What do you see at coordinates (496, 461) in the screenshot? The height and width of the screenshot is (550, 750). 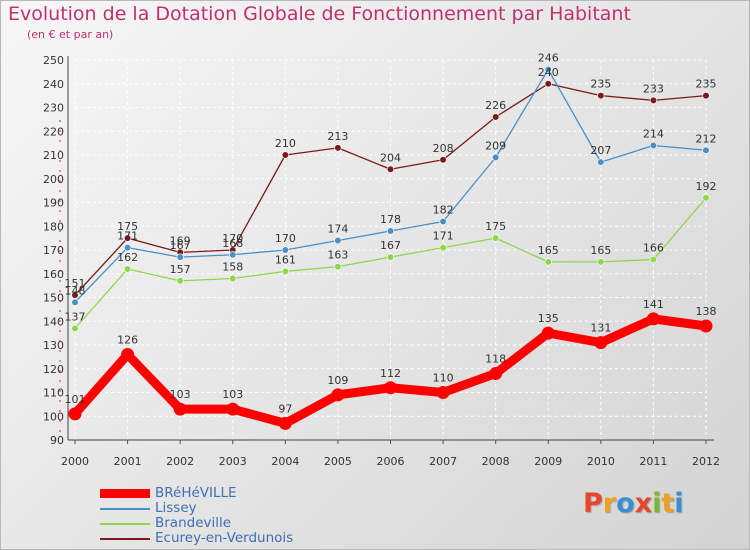 I see `x-tick-label: 2008` at bounding box center [496, 461].